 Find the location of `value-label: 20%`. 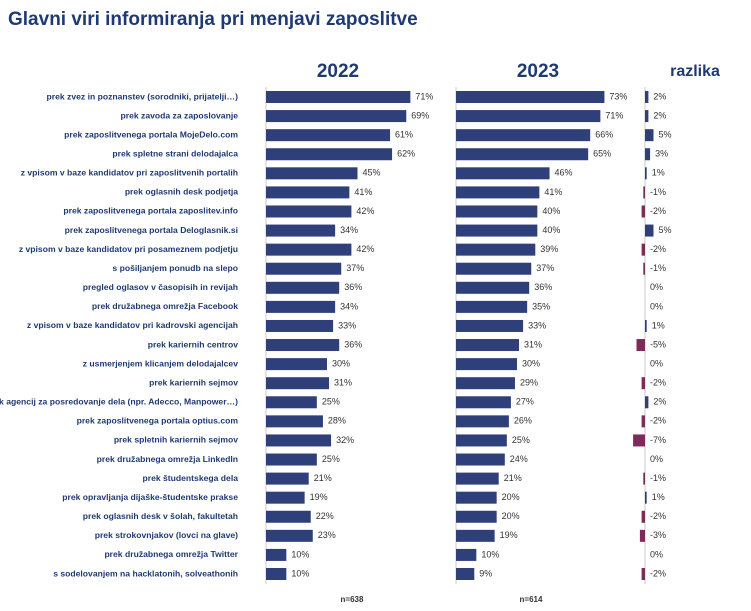

value-label: 20% is located at coordinates (511, 516).